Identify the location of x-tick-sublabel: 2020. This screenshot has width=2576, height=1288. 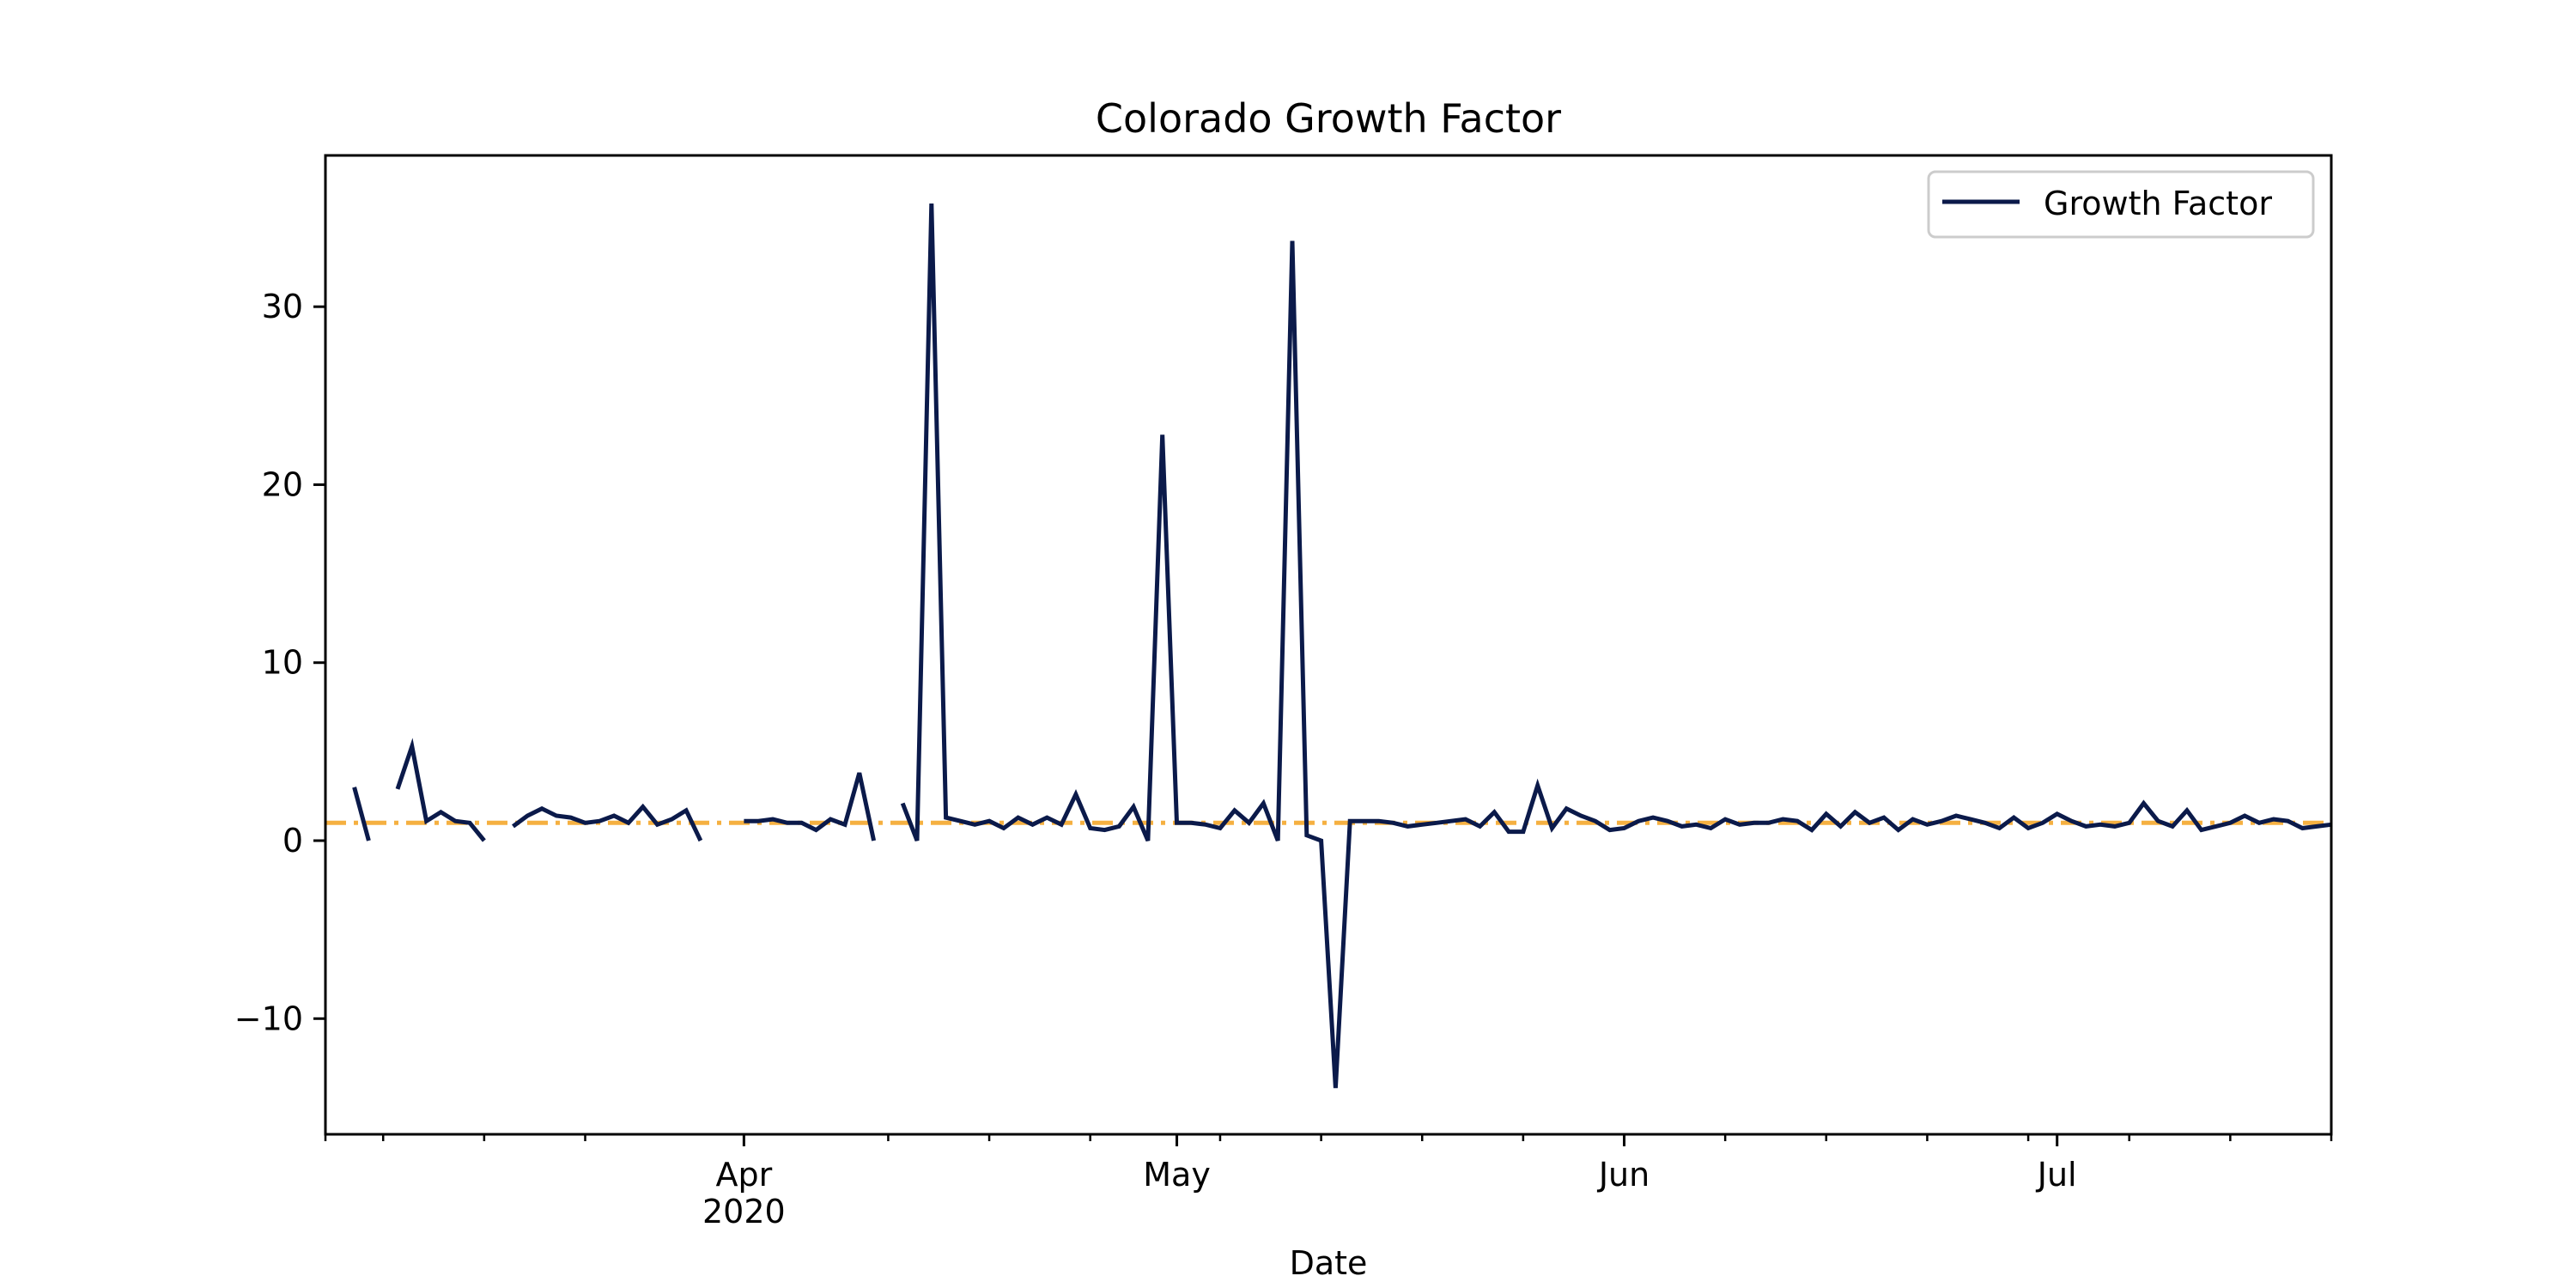
(744, 1211).